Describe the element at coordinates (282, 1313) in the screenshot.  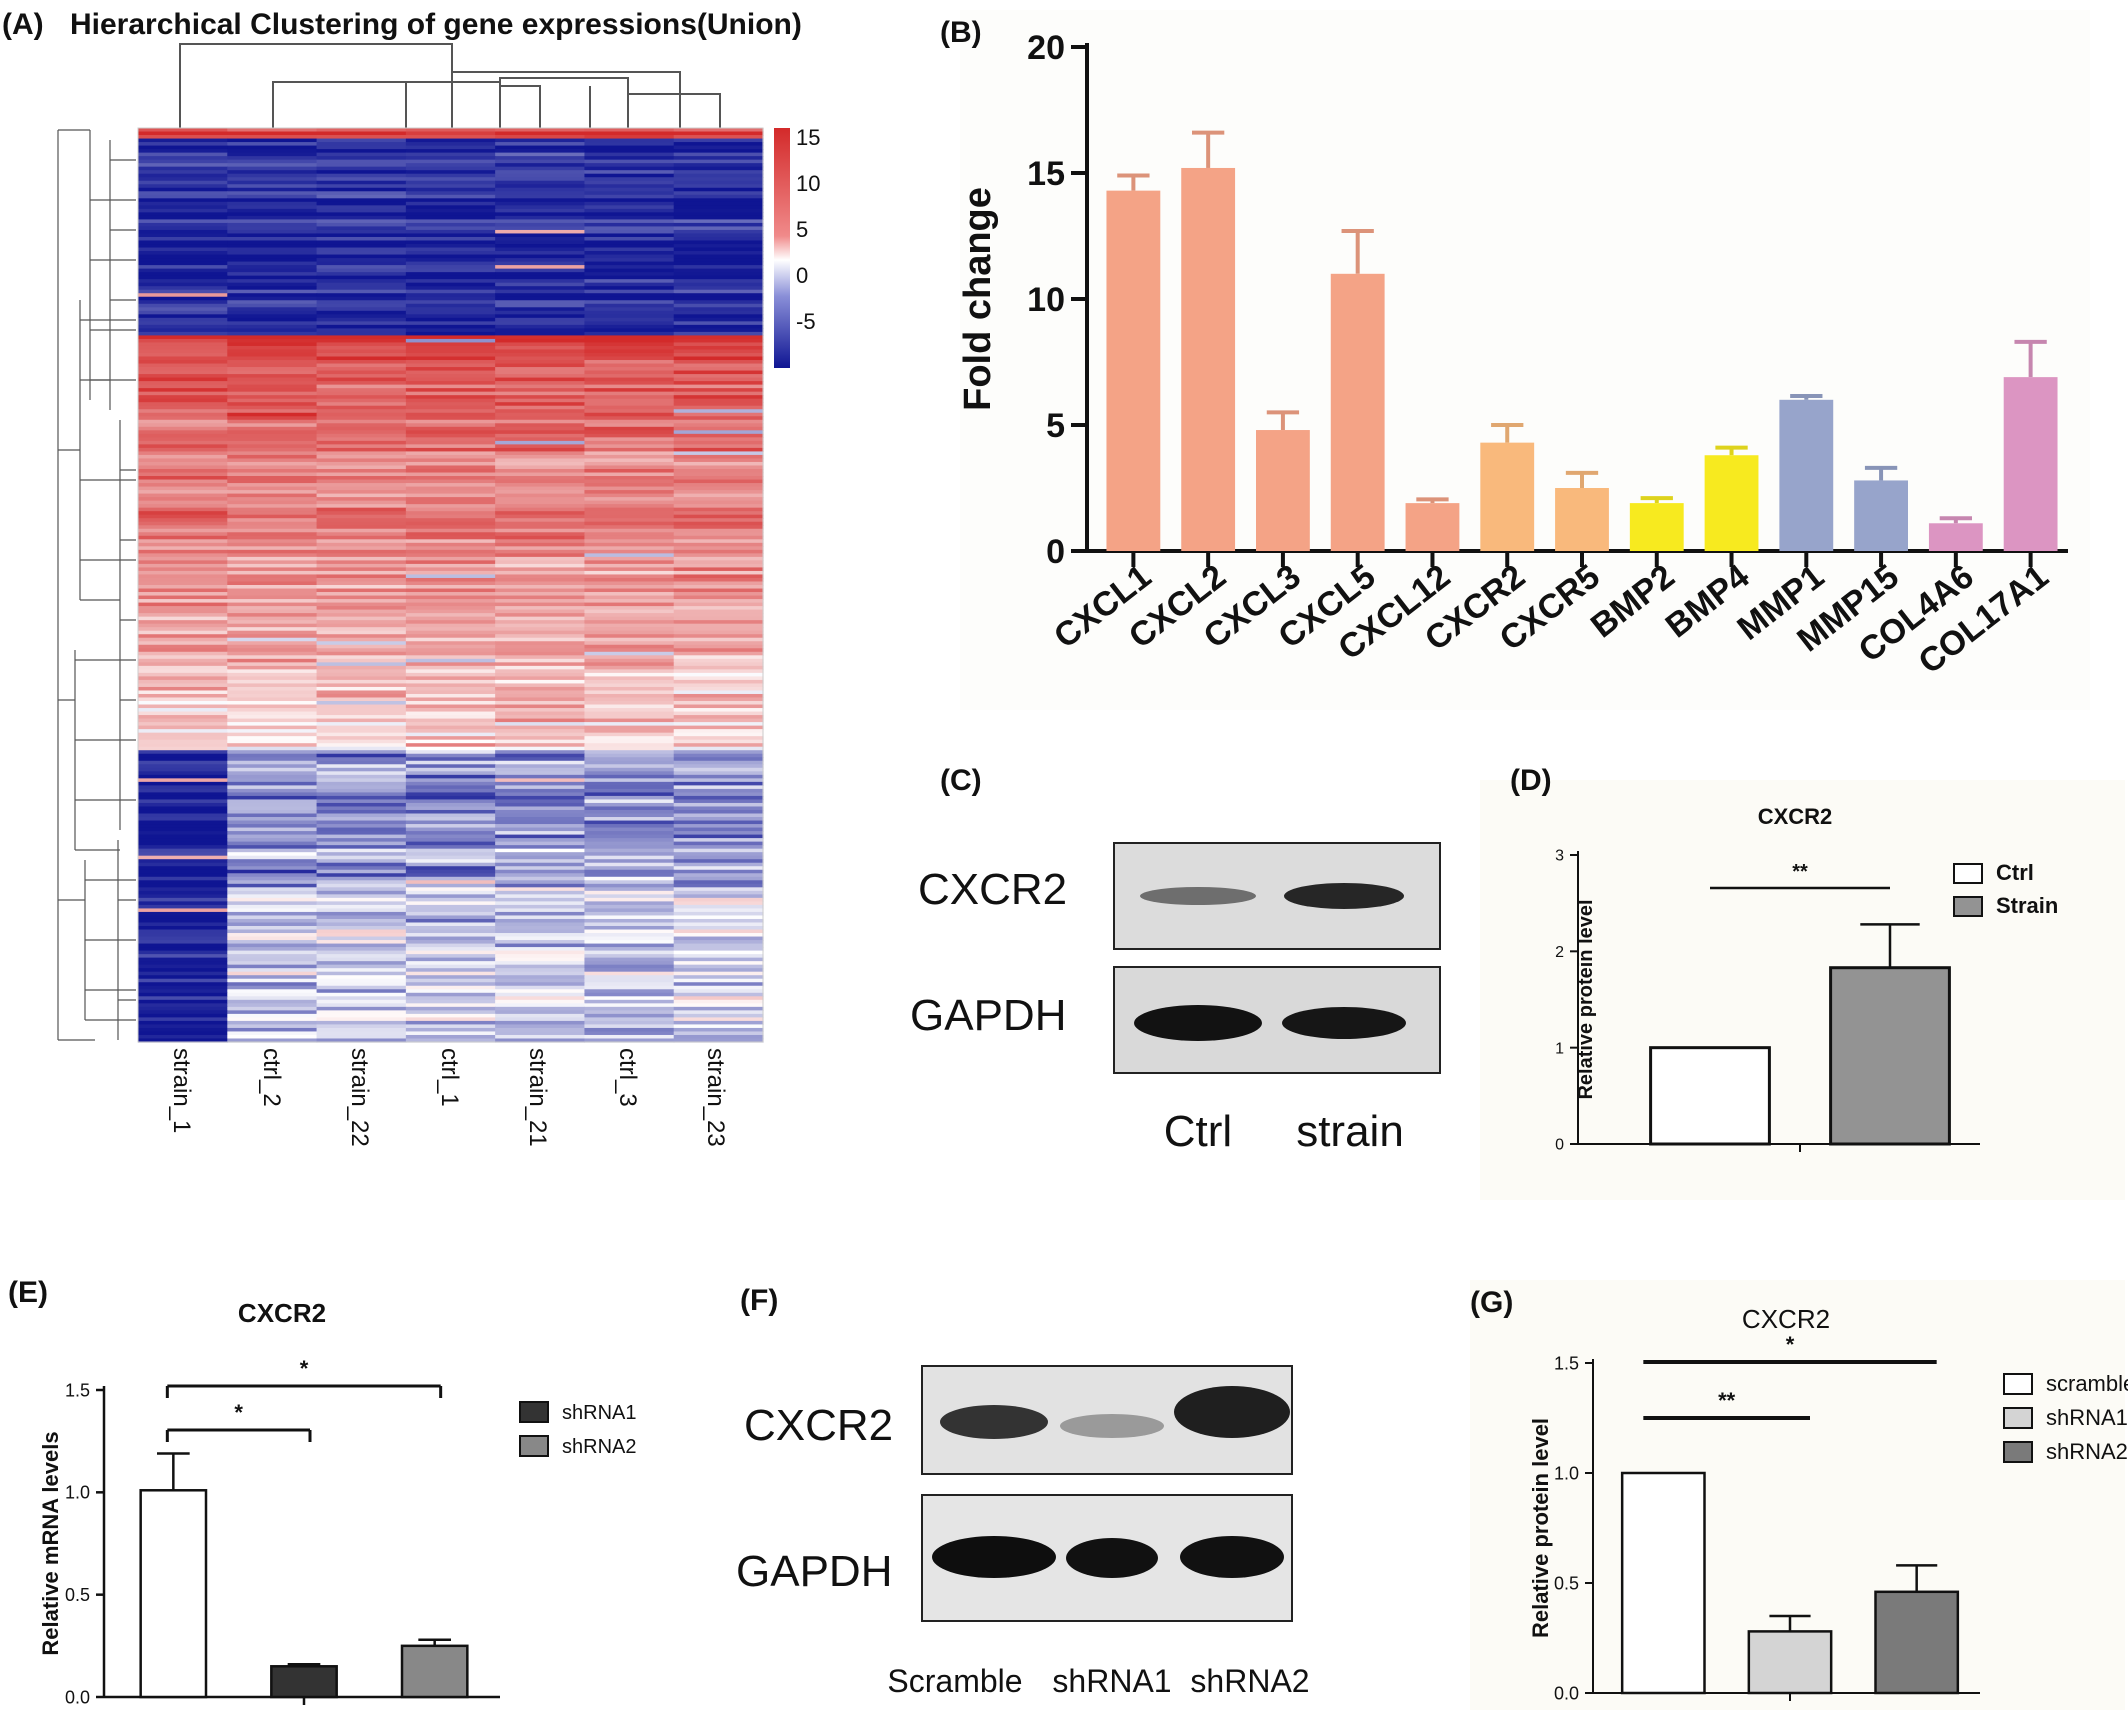
I see `chart-title: CXCR2` at that location.